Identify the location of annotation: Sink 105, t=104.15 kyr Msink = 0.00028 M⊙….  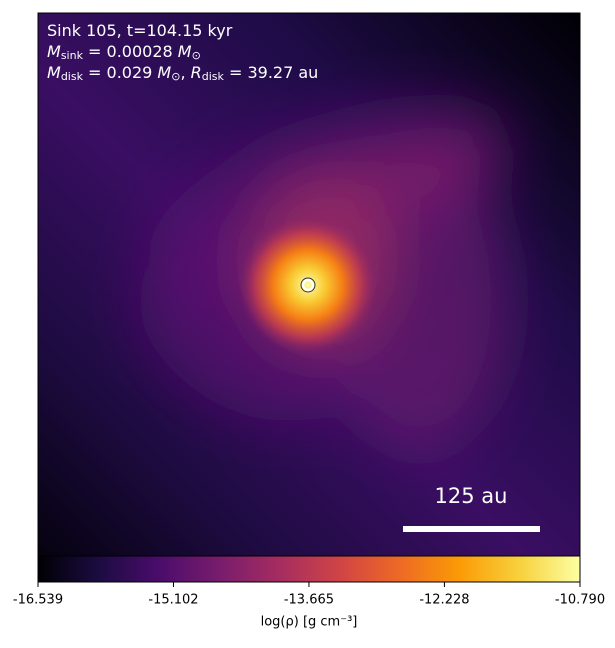
(182, 52).